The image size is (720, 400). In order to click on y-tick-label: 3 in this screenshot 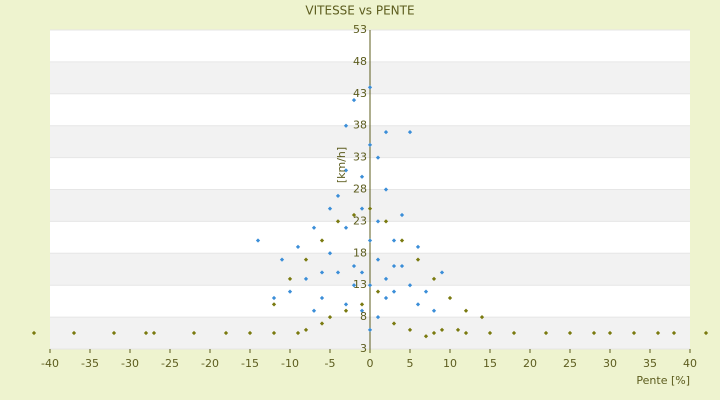, I will do `click(363, 348)`.